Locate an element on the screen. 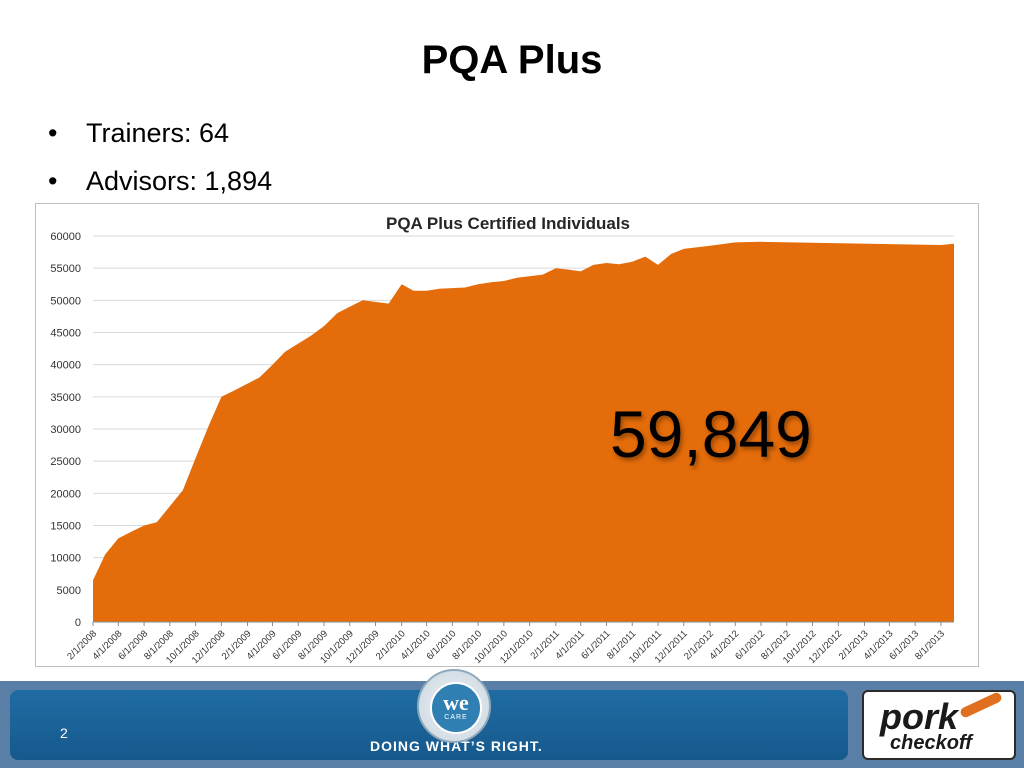 This screenshot has height=768, width=1024. pork-checkoff-logo: pork checkoff is located at coordinates (939, 725).